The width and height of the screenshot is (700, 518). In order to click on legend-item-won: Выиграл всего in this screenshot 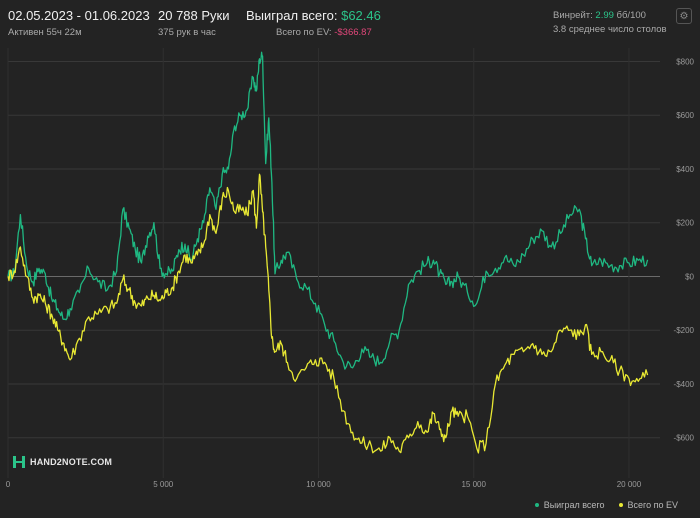, I will do `click(569, 505)`.